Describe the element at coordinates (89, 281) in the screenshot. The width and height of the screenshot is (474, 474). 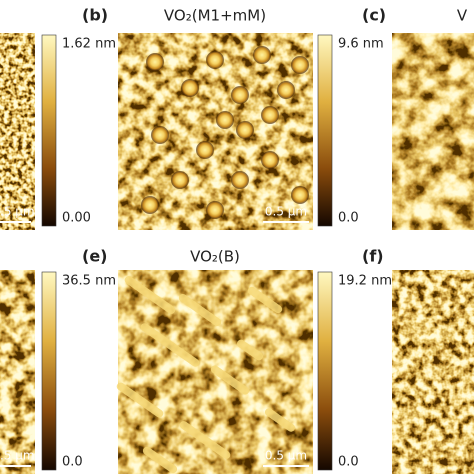
I see `colorbar-max: 36.5 nm` at that location.